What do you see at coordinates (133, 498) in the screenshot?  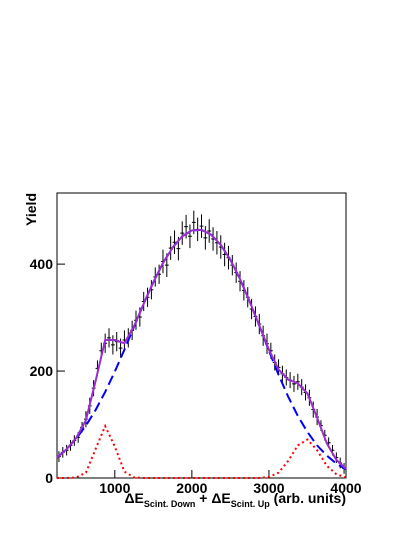 I see `x-axis-label-part: ΔE` at bounding box center [133, 498].